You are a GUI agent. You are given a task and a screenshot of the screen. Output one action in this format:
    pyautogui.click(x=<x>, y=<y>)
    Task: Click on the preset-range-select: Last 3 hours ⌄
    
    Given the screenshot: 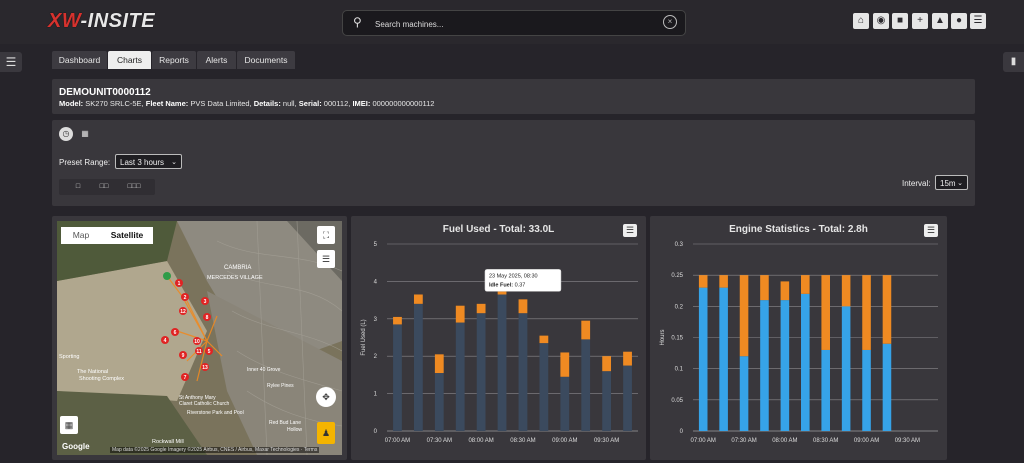 What is the action you would take?
    pyautogui.click(x=148, y=161)
    